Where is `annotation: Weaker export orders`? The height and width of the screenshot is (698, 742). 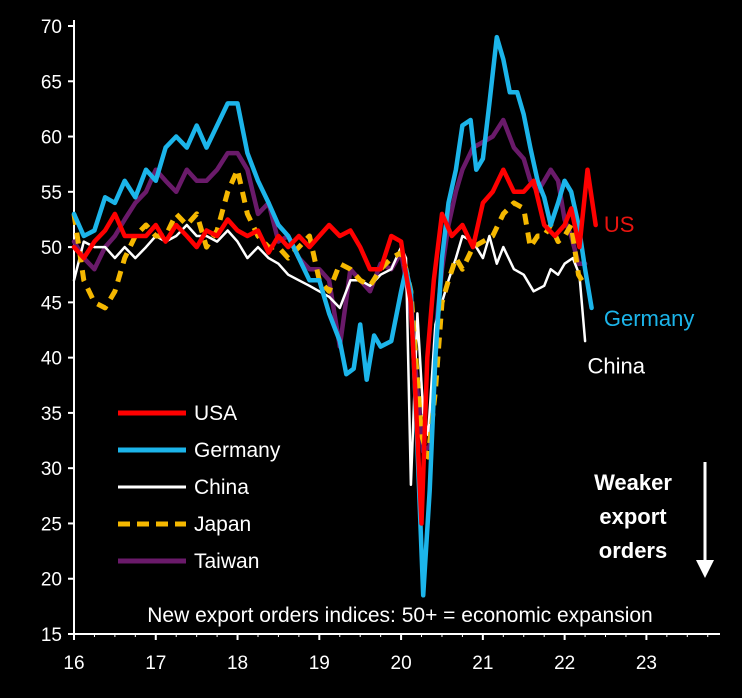 annotation: Weaker export orders is located at coordinates (654, 520).